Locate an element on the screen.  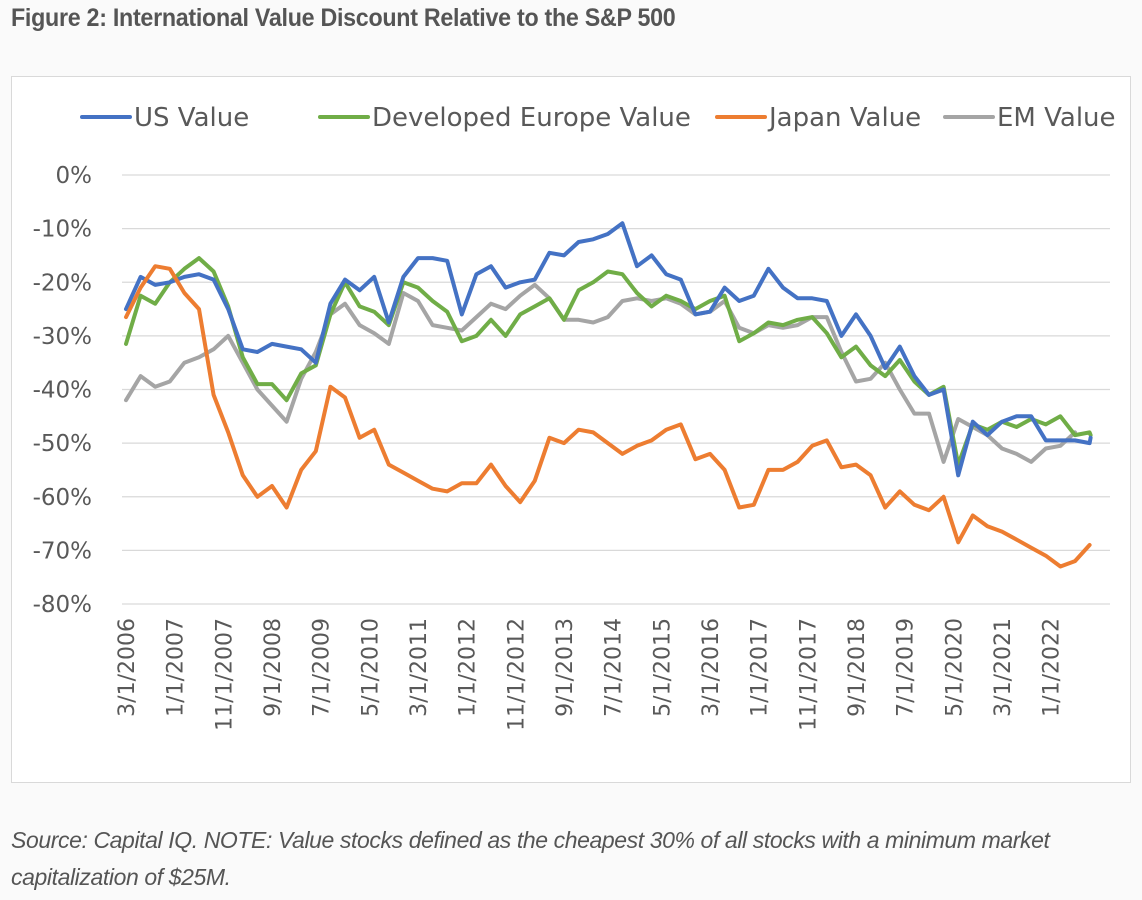
x-tick-label: 9/1/2013 is located at coordinates (565, 667).